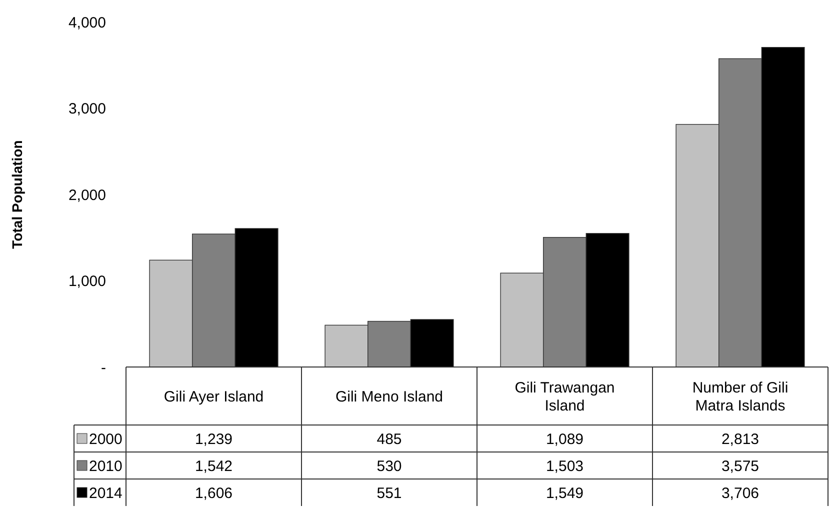 This screenshot has width=831, height=508. I want to click on legend-label: 2014, so click(105, 493).